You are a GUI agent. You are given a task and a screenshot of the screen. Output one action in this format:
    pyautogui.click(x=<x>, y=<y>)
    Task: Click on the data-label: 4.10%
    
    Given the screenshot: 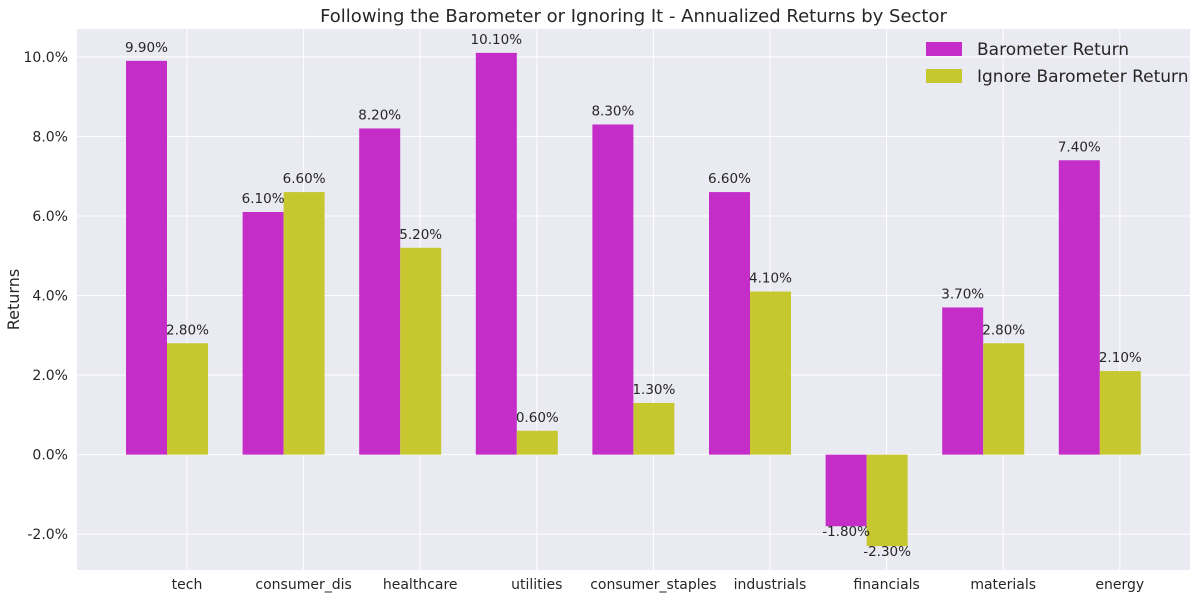 What is the action you would take?
    pyautogui.click(x=770, y=279)
    